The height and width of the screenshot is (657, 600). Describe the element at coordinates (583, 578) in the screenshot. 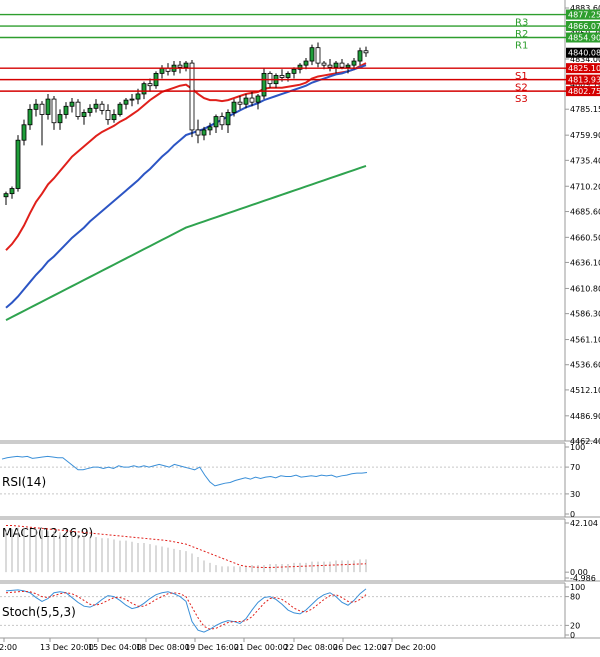

I see `macd-tick-label: -4.986` at that location.